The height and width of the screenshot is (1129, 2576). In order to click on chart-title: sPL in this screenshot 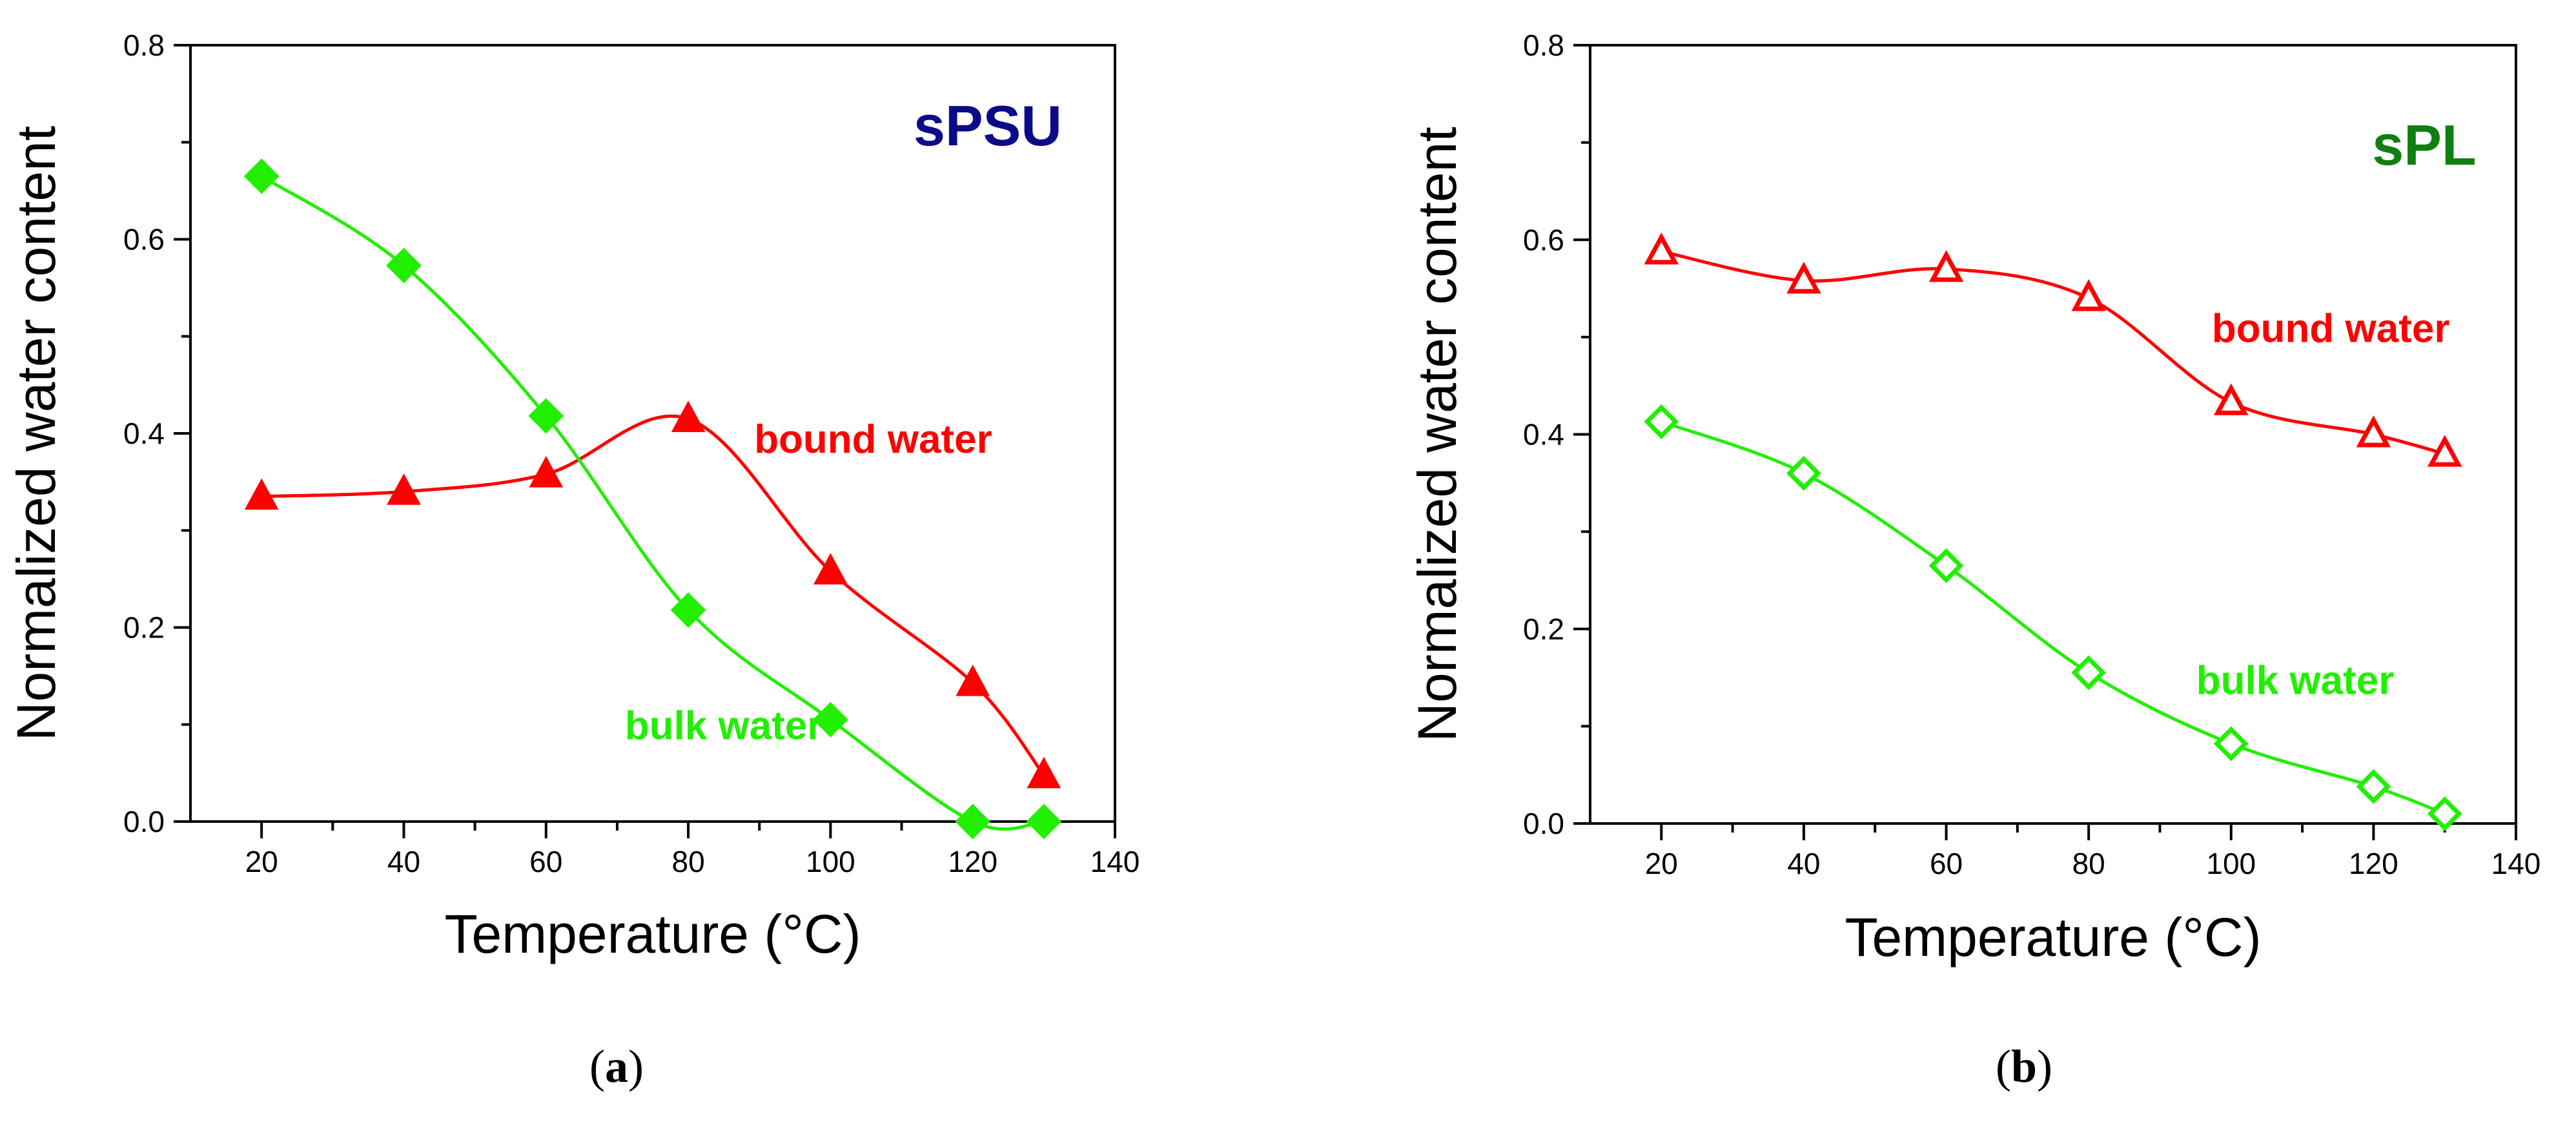, I will do `click(2424, 145)`.